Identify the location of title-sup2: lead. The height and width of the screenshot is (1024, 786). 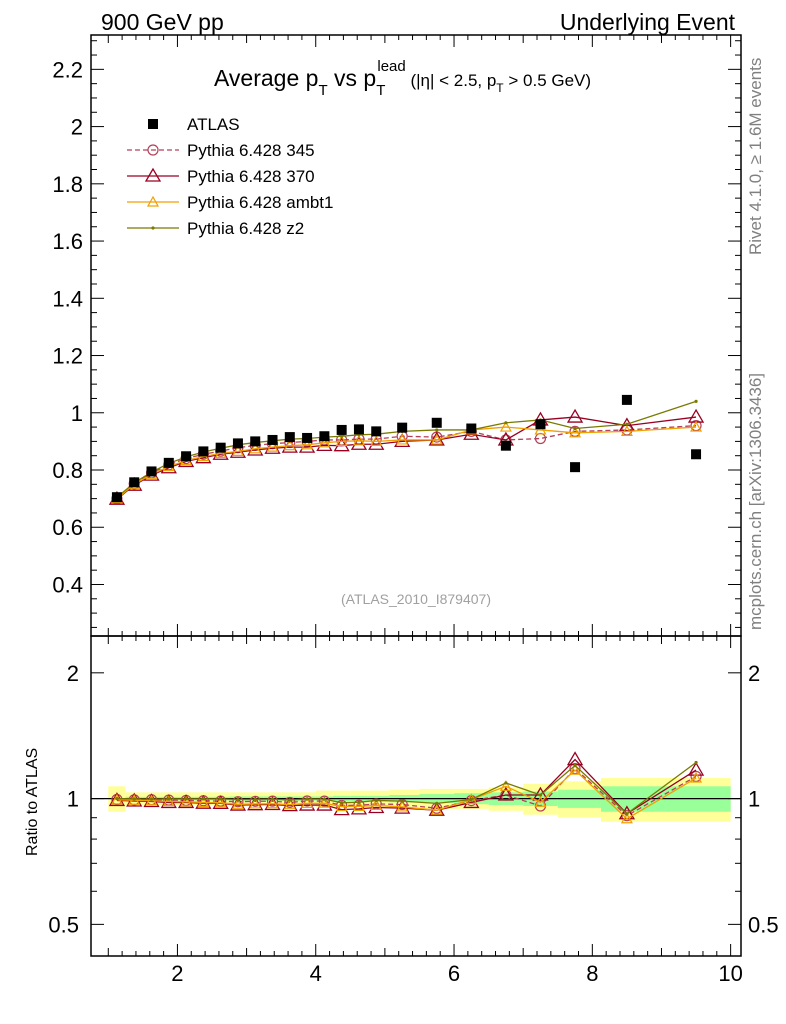
(391, 66).